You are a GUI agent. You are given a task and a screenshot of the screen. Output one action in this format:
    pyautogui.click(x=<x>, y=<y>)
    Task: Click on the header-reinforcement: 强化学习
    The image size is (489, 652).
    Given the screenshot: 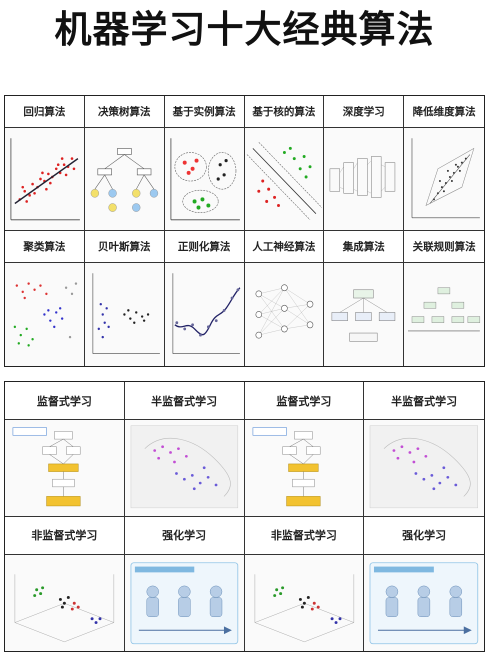 What is the action you would take?
    pyautogui.click(x=184, y=535)
    